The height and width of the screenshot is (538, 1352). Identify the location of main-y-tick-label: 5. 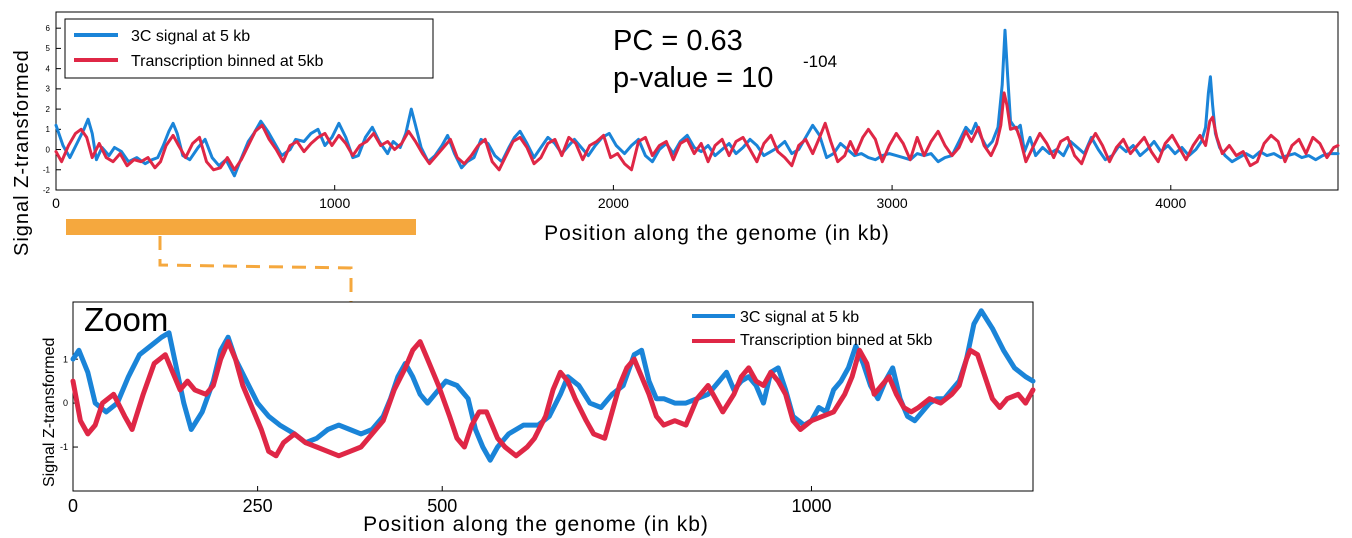
(48, 48).